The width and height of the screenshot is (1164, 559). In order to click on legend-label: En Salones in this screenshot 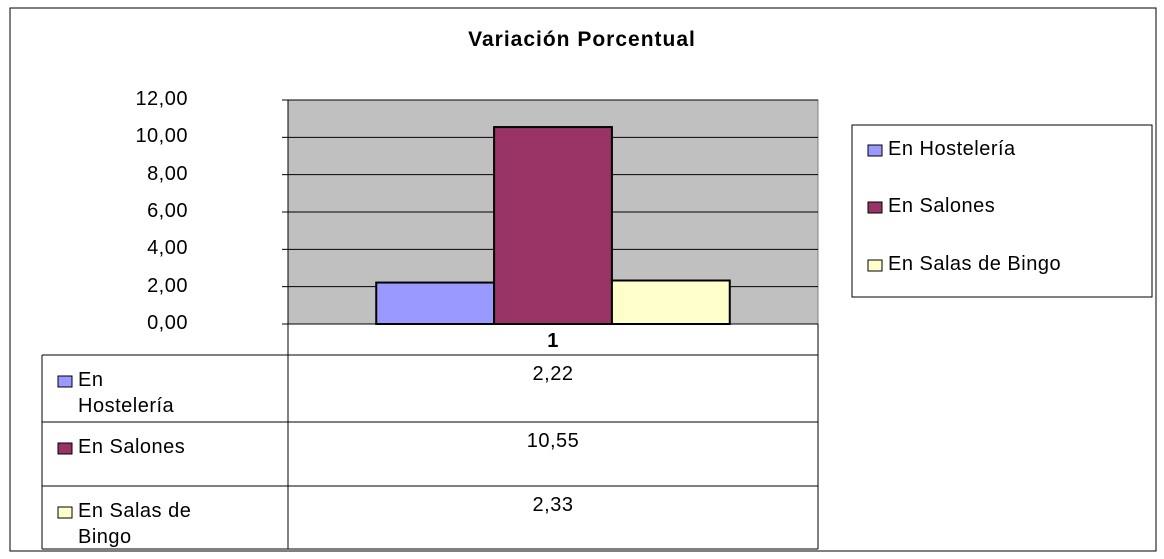, I will do `click(942, 206)`.